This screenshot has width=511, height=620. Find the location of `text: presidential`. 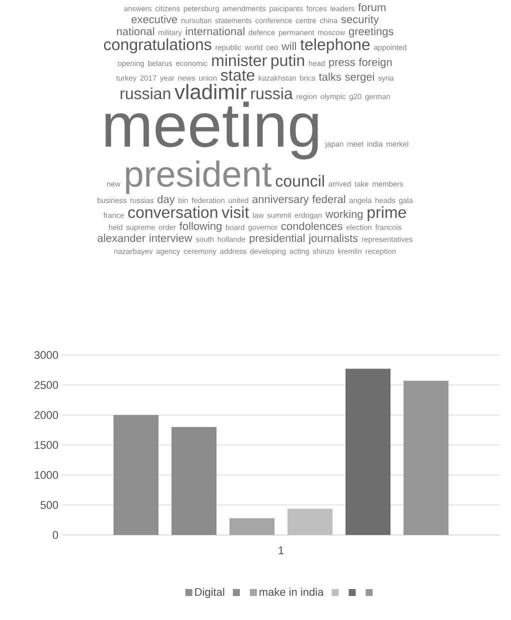

text: presidential is located at coordinates (277, 239).